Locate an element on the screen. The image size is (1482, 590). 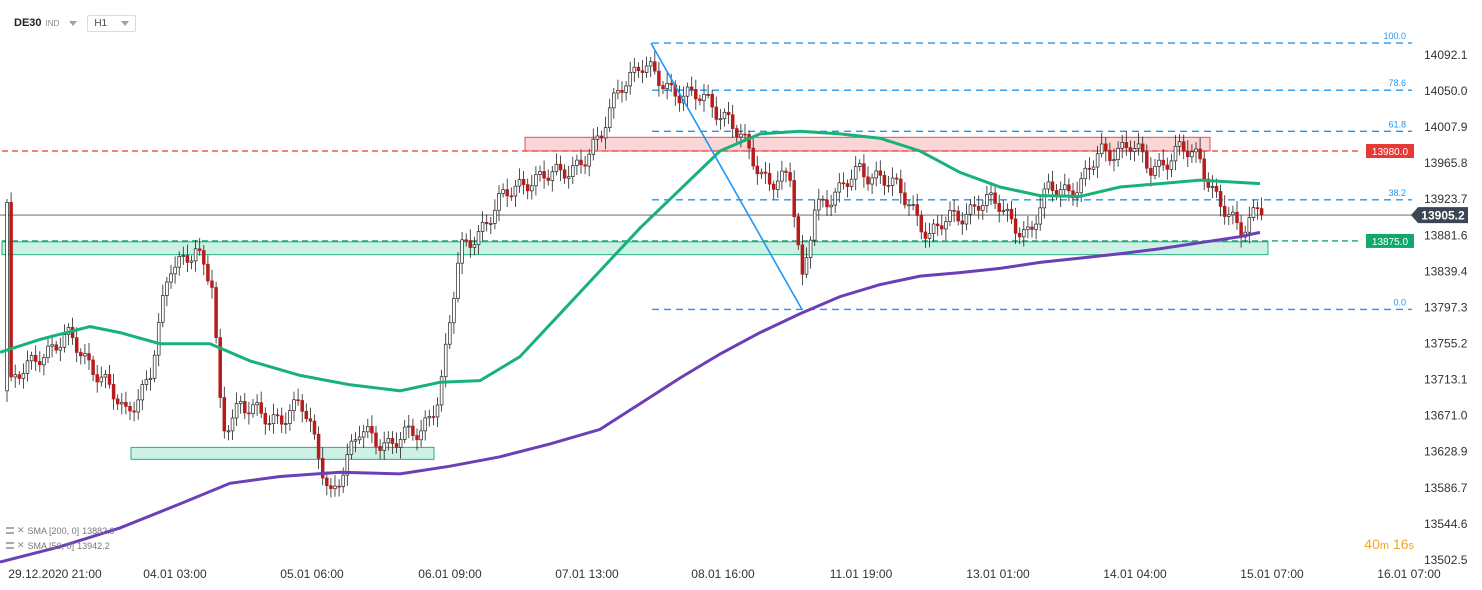
chart-toolbar: DE30 IND H1 is located at coordinates (75, 23).